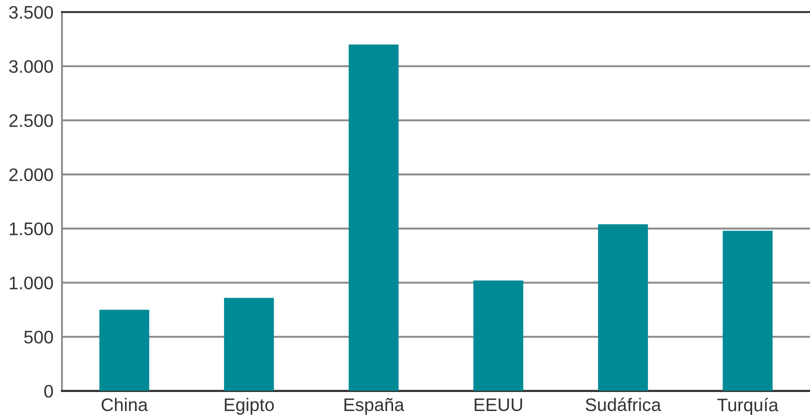 Image resolution: width=810 pixels, height=415 pixels. Describe the element at coordinates (125, 405) in the screenshot. I see `x-tick-label: China` at that location.